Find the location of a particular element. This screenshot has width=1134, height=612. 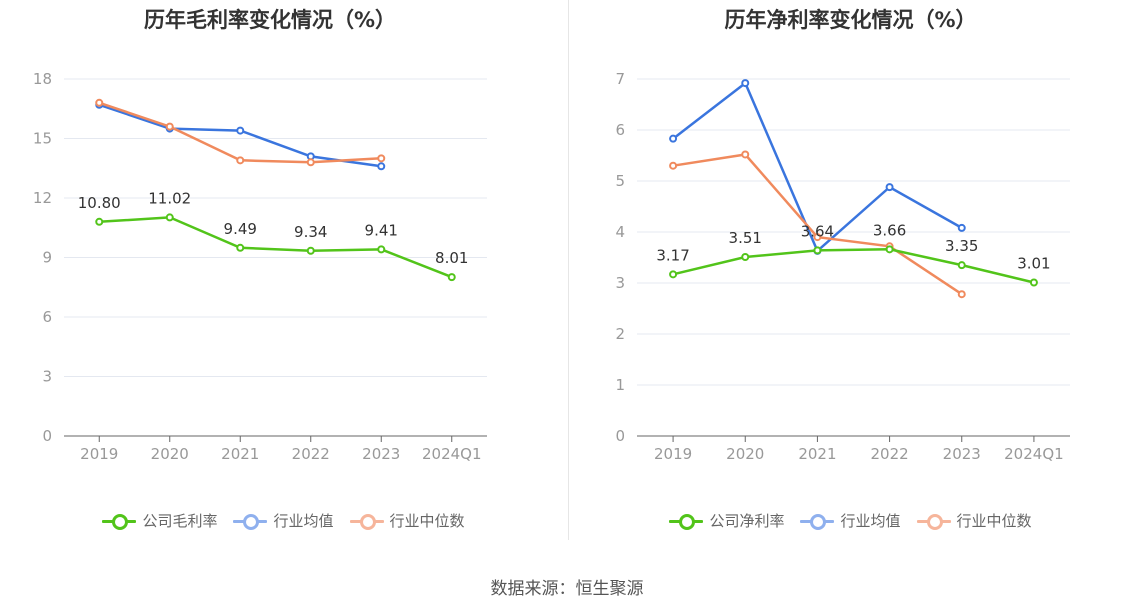

data-label: 9.34 is located at coordinates (310, 232).